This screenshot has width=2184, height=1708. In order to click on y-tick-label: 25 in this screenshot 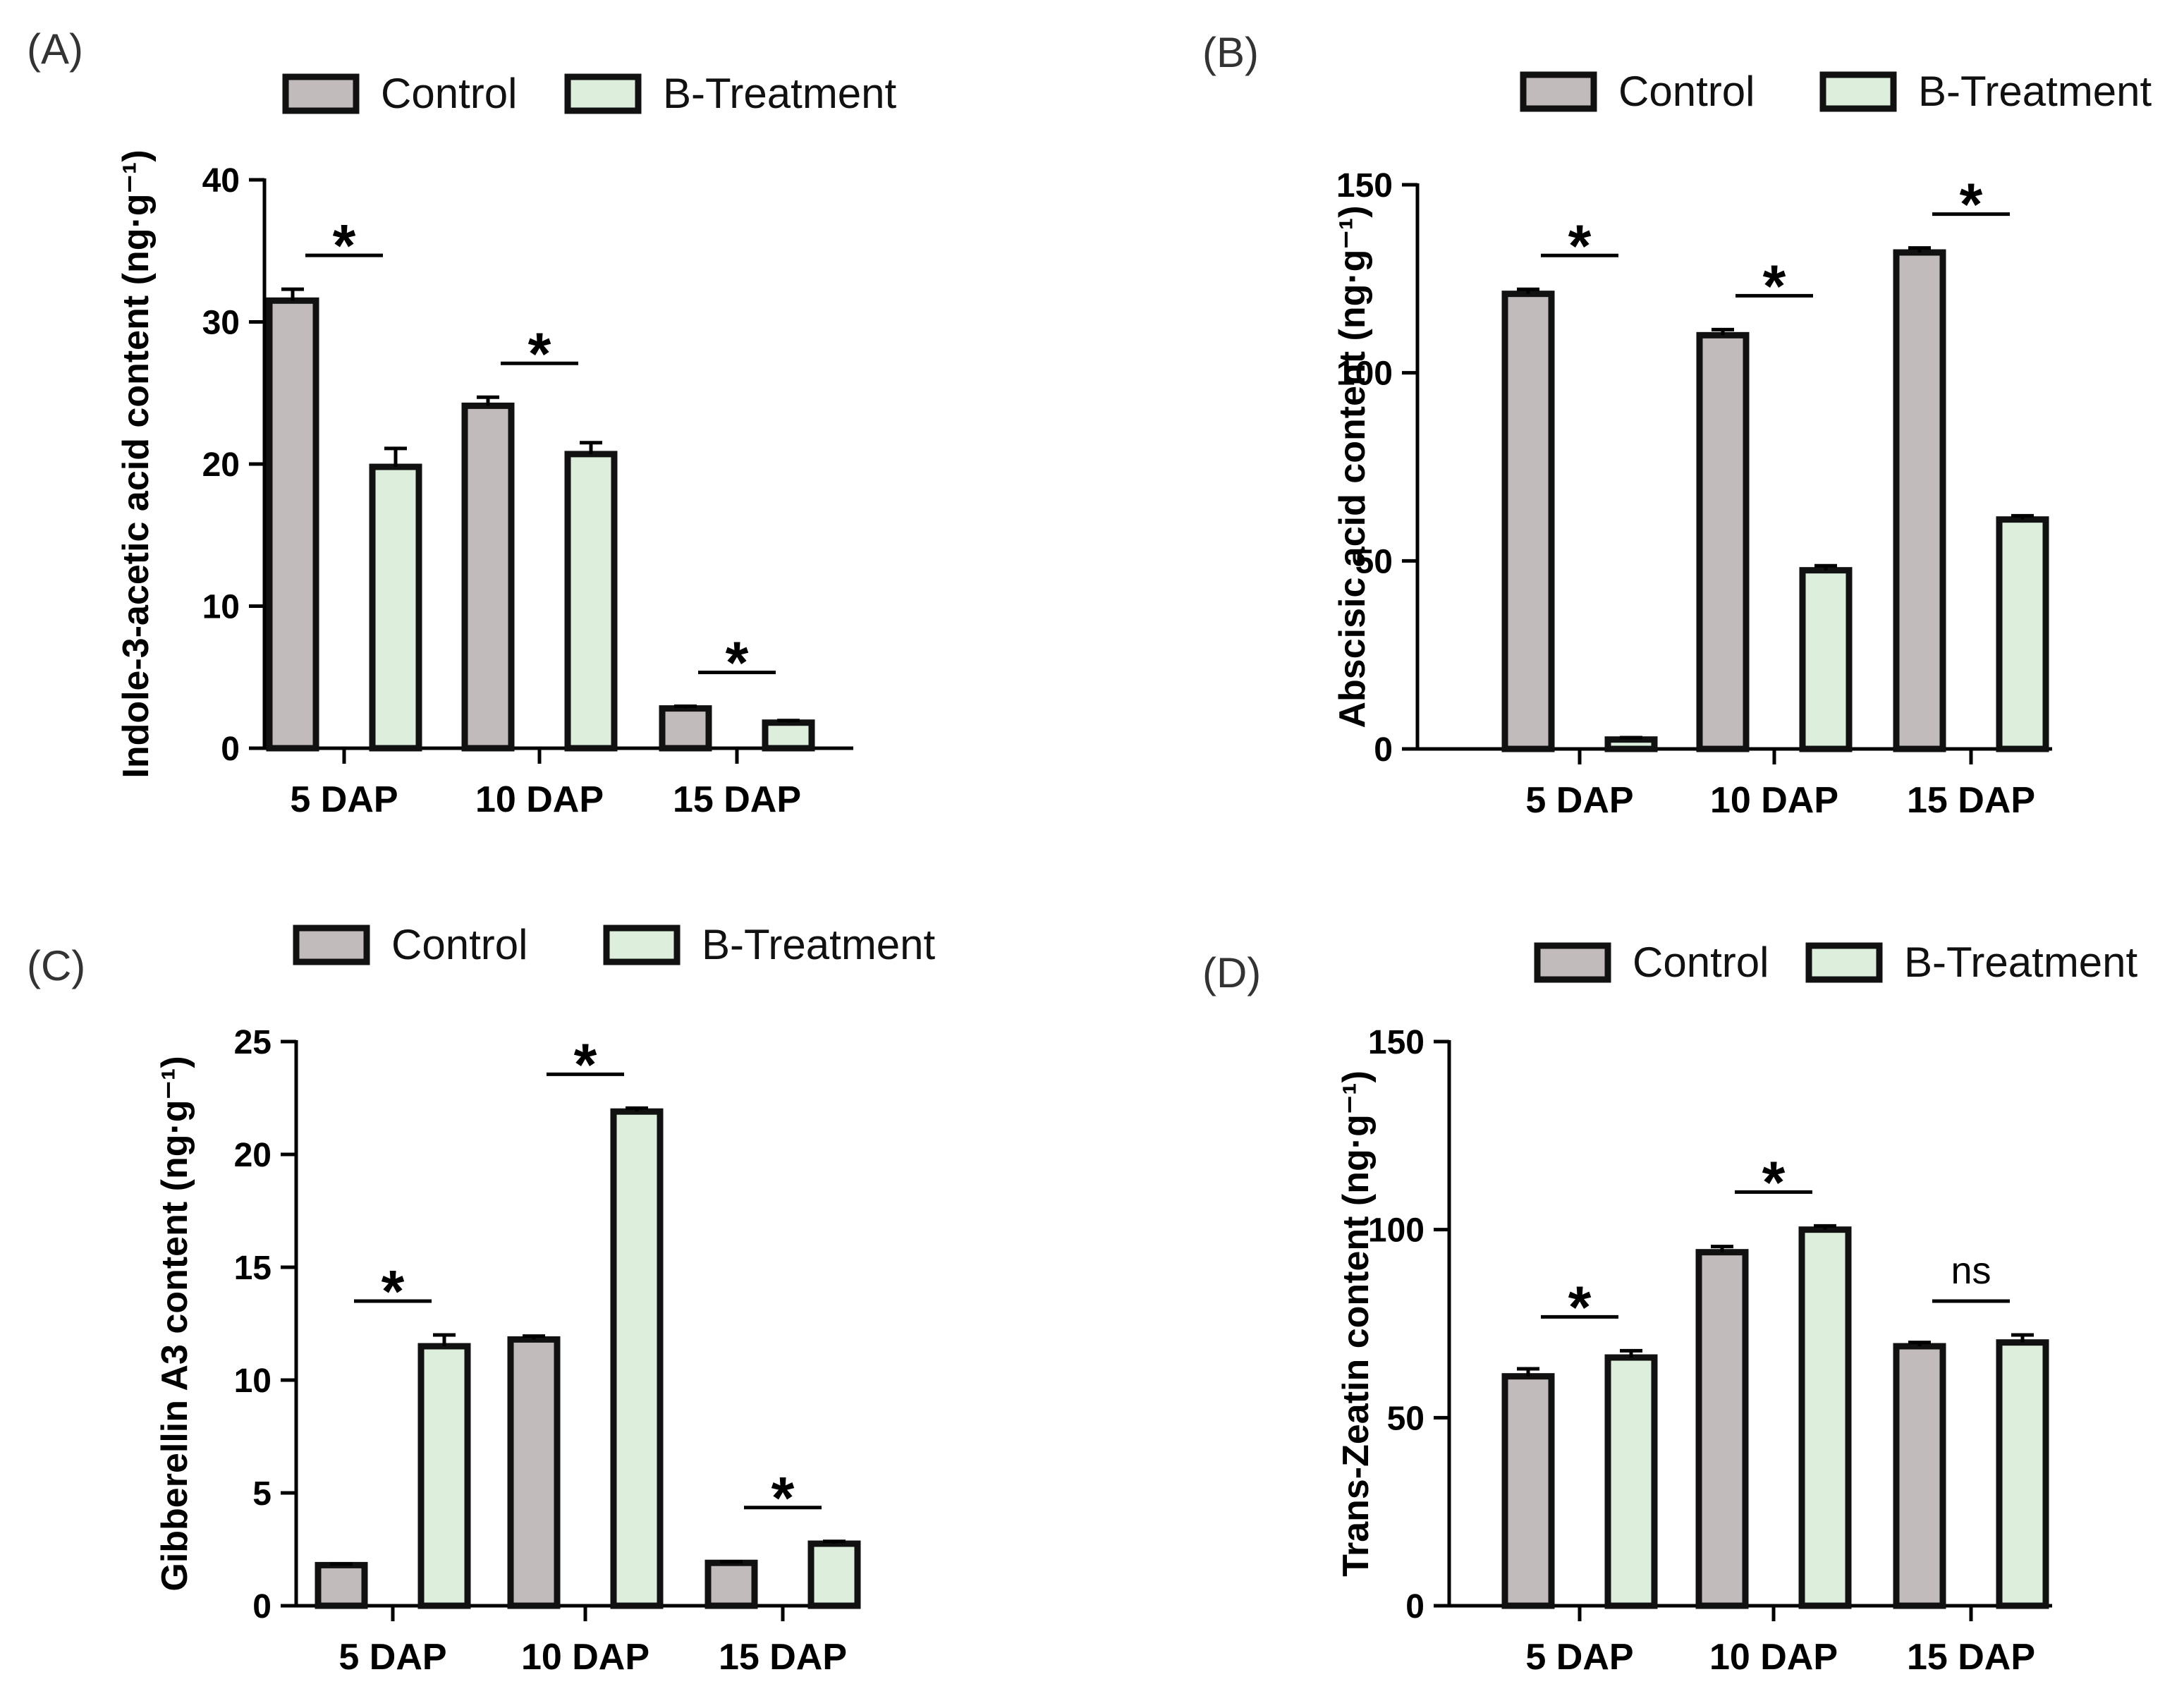, I will do `click(253, 1042)`.